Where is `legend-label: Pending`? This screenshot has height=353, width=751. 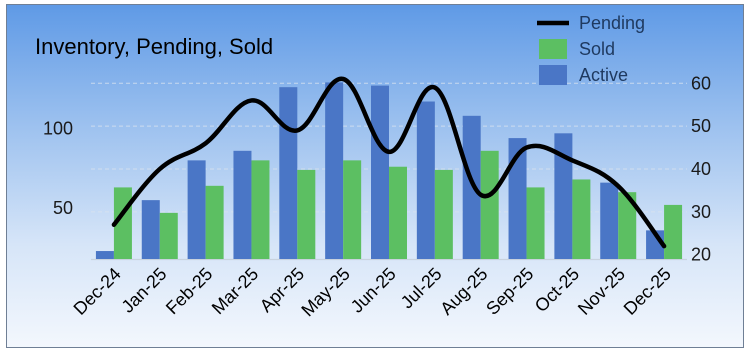
legend-label: Pending is located at coordinates (612, 23).